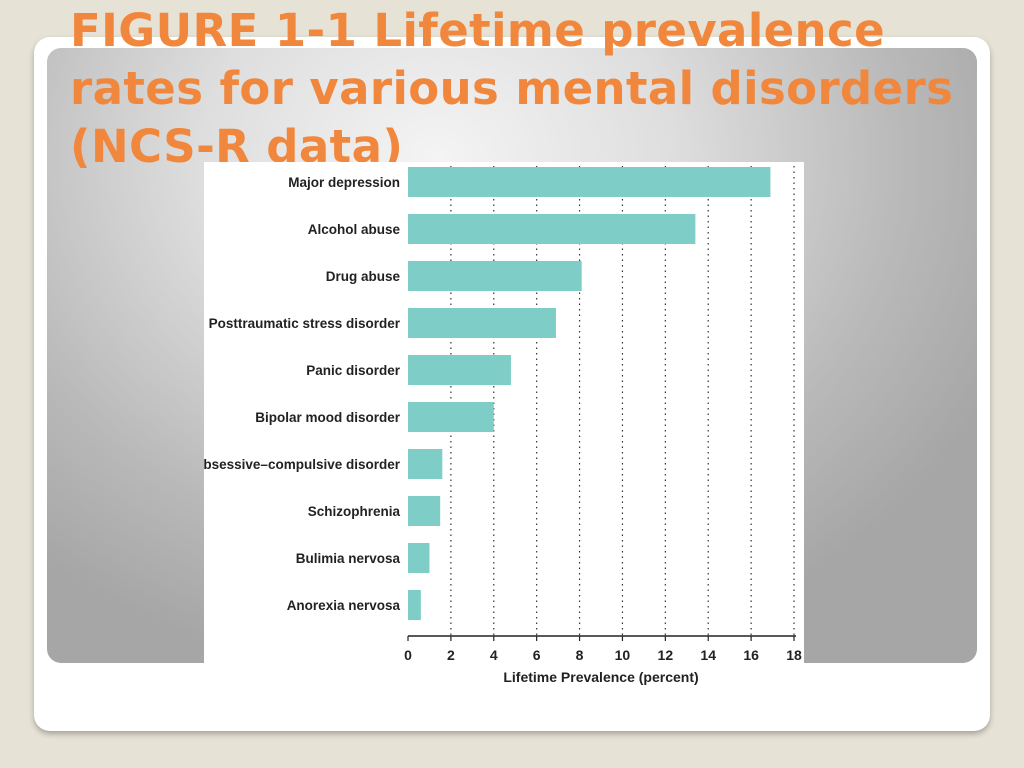  What do you see at coordinates (580, 655) in the screenshot?
I see `x-tick-label: 8` at bounding box center [580, 655].